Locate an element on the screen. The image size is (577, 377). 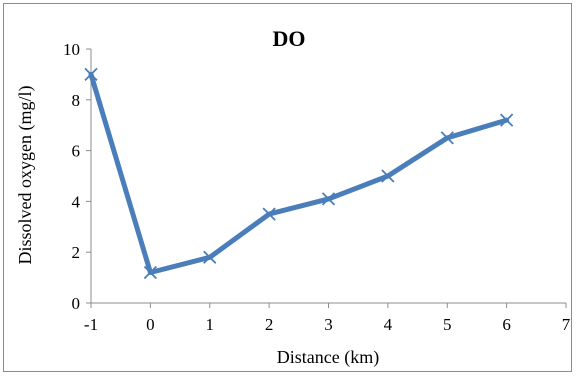
x-tick-label: 3 is located at coordinates (328, 324).